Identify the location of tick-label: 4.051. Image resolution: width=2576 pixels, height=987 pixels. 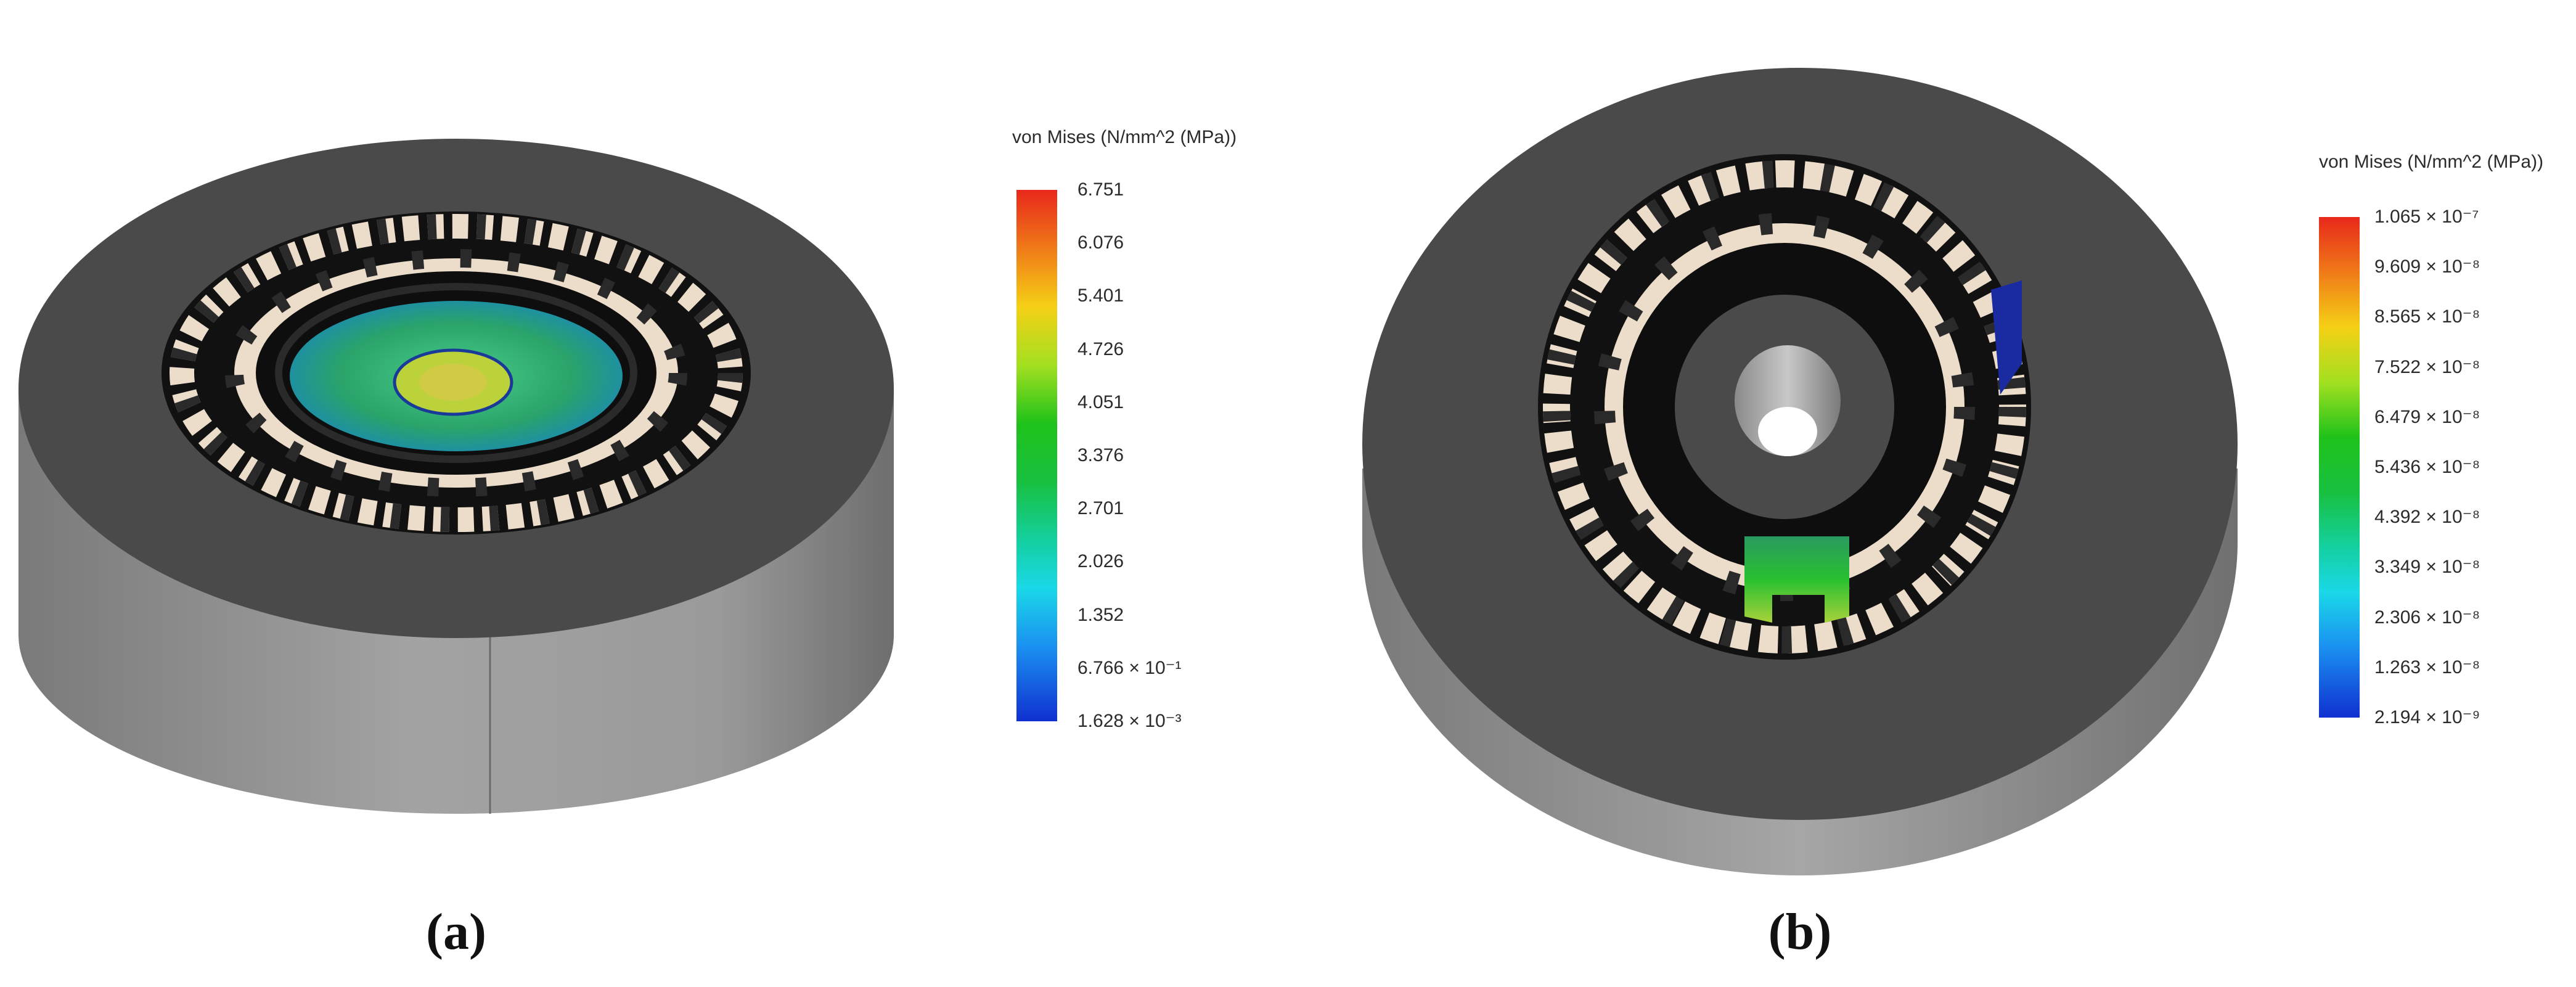
(1100, 402).